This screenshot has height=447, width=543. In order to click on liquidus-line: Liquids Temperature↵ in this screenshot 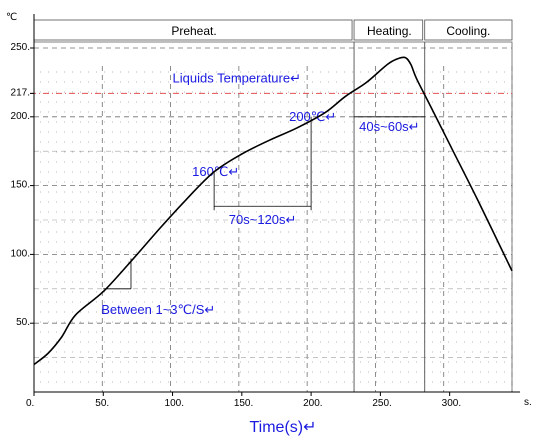, I will do `click(271, 82)`.